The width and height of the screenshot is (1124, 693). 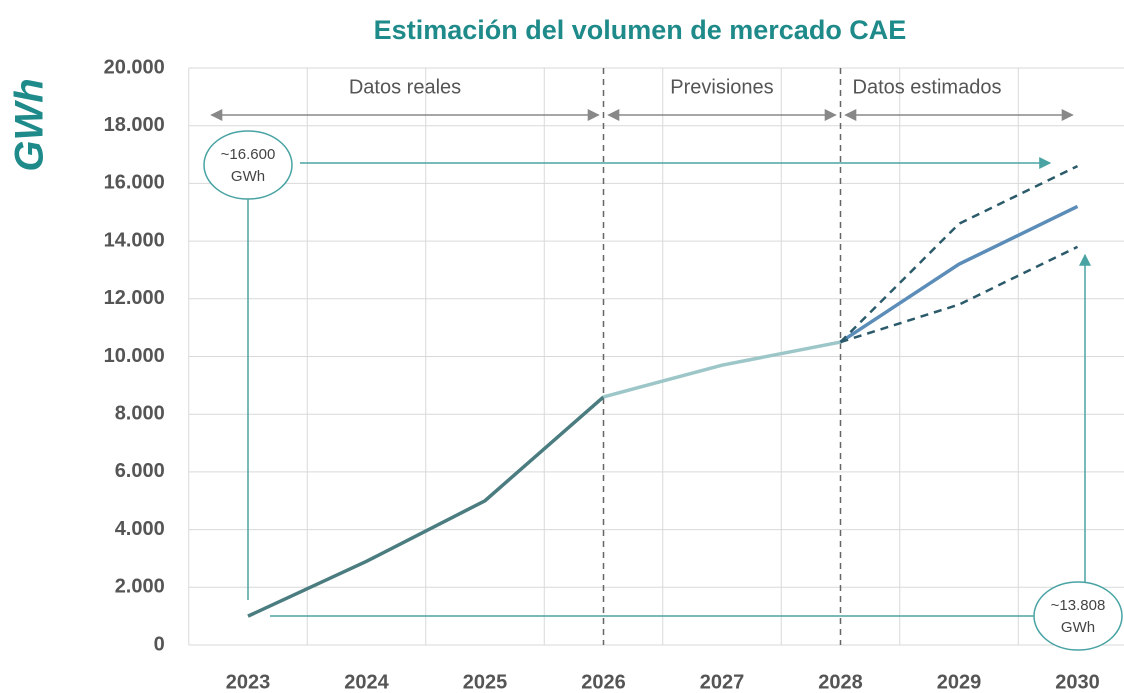 What do you see at coordinates (140, 413) in the screenshot?
I see `y-tick-label: 8.000` at bounding box center [140, 413].